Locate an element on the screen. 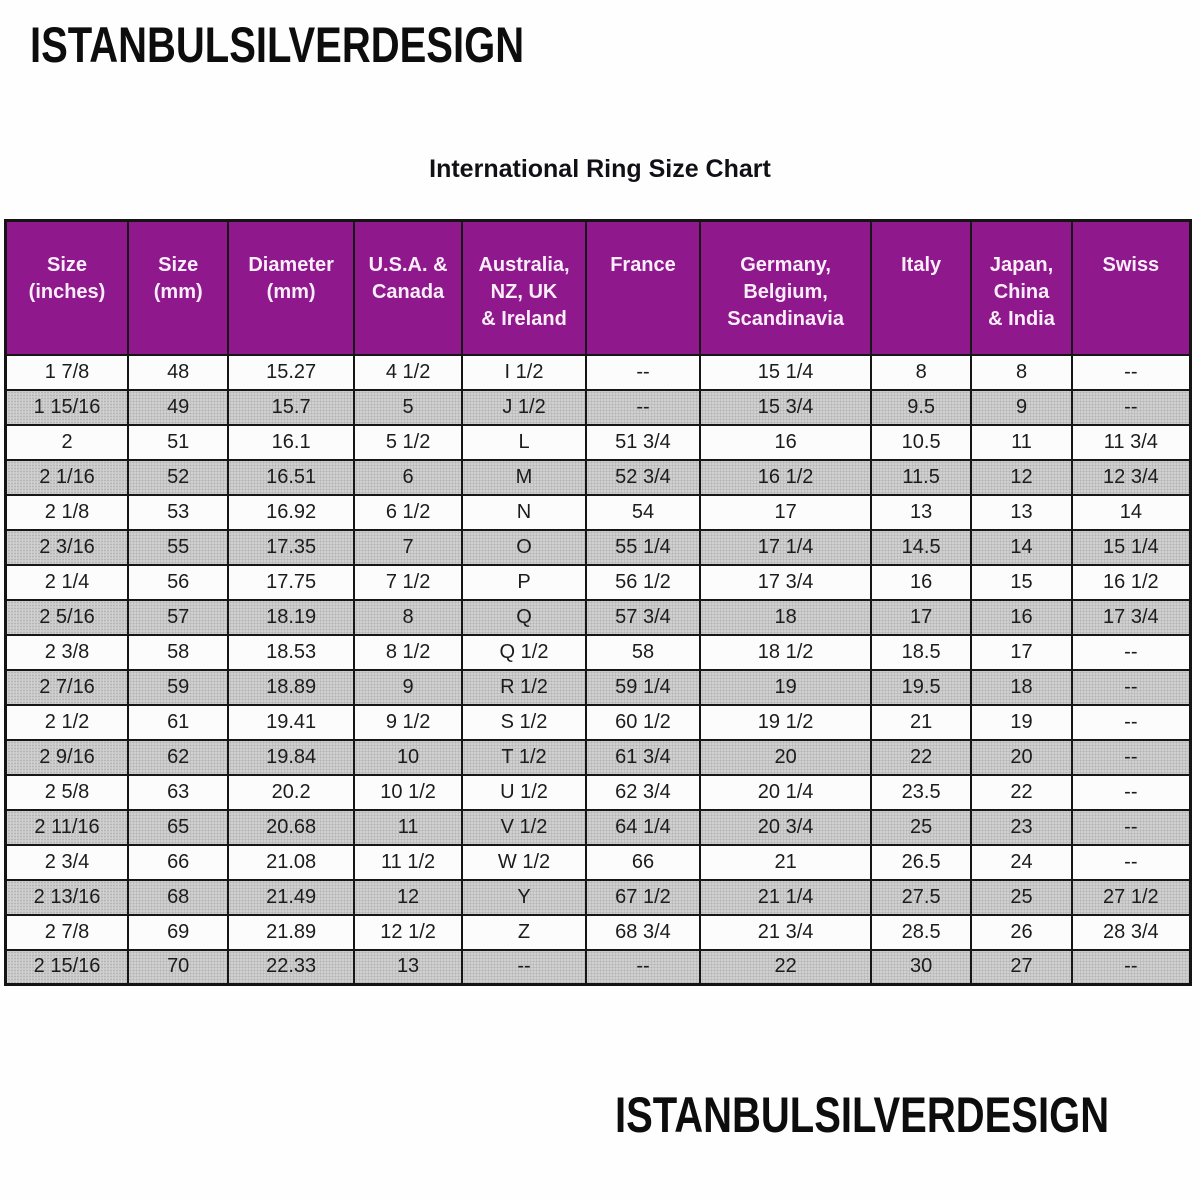 This screenshot has height=1200, width=1200. table-cell: U 1/2 is located at coordinates (524, 792).